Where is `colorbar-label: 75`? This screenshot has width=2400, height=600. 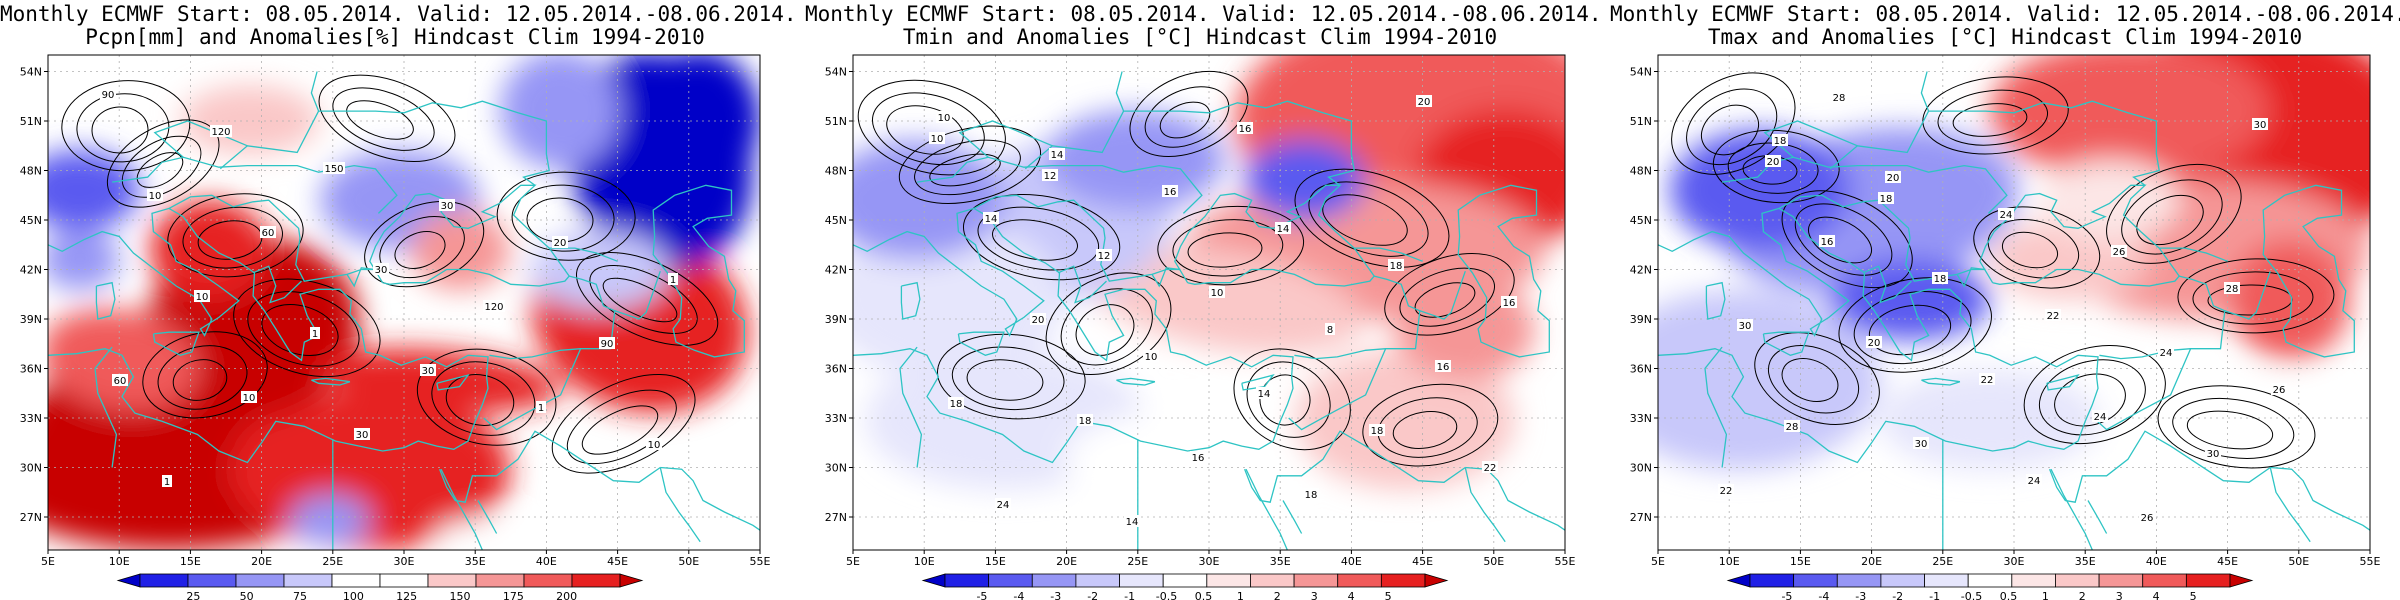 colorbar-label: 75 is located at coordinates (300, 595).